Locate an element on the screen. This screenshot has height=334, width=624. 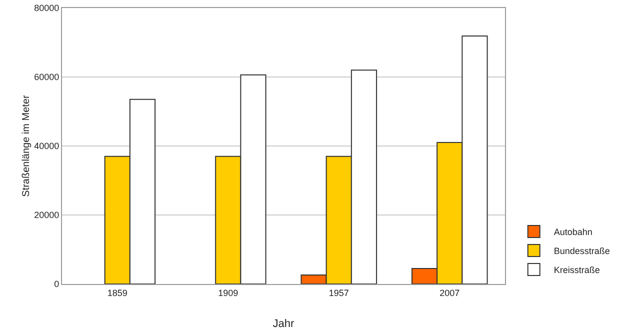
y-tick-label: 60000 is located at coordinates (47, 77).